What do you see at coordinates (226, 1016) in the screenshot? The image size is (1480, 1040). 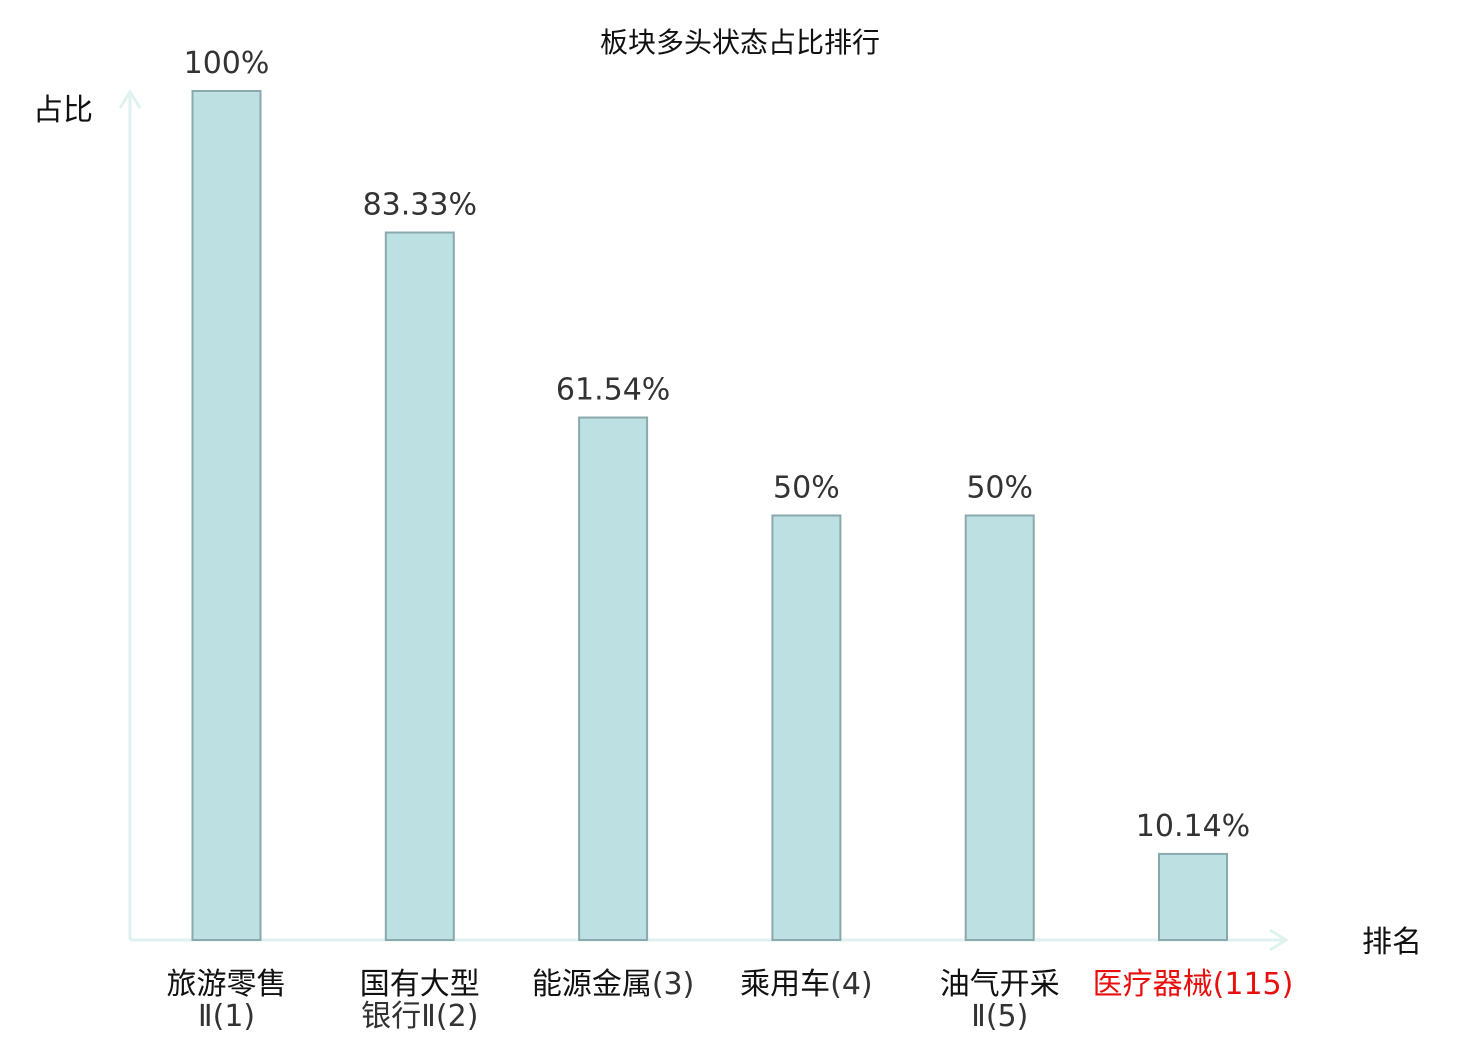 I see `category-sublabel-1: Ⅱ(1)` at bounding box center [226, 1016].